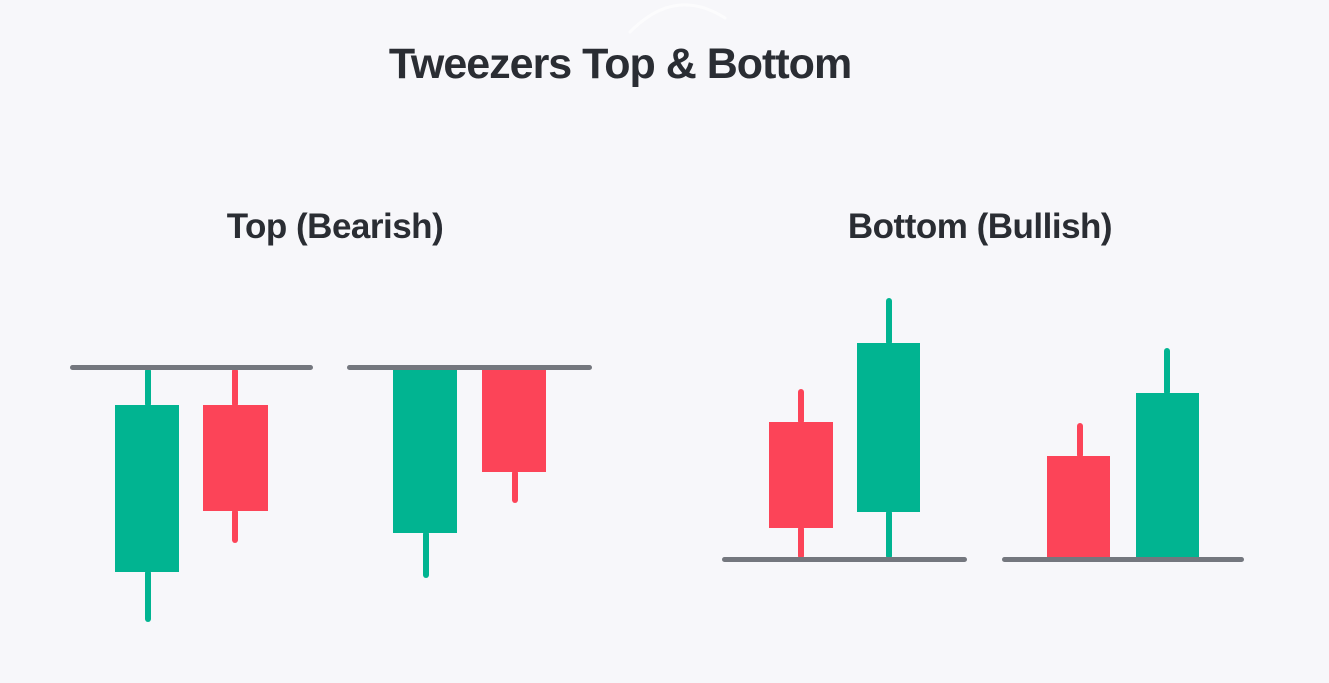 This screenshot has height=683, width=1329. I want to click on page-title: Tweezers Top & Bottom, so click(620, 64).